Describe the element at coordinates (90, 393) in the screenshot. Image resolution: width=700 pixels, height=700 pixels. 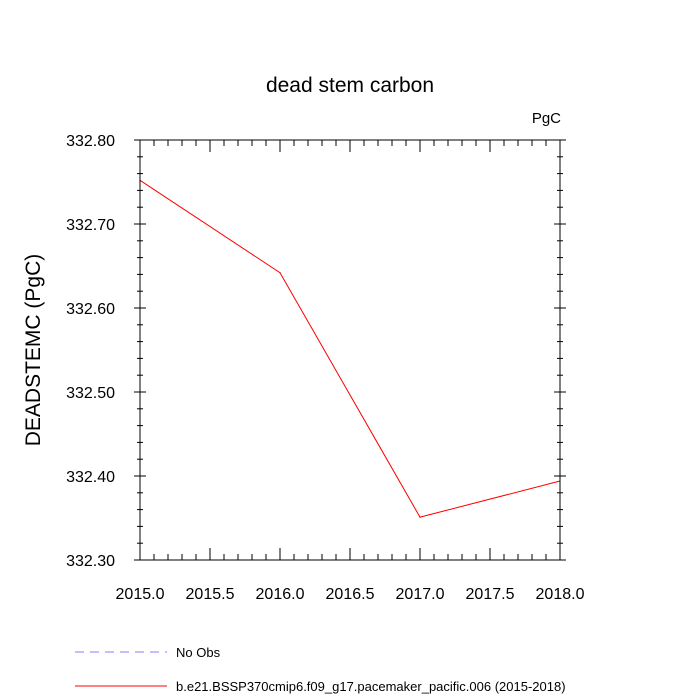
I see `y-tick-label: 332.50` at that location.